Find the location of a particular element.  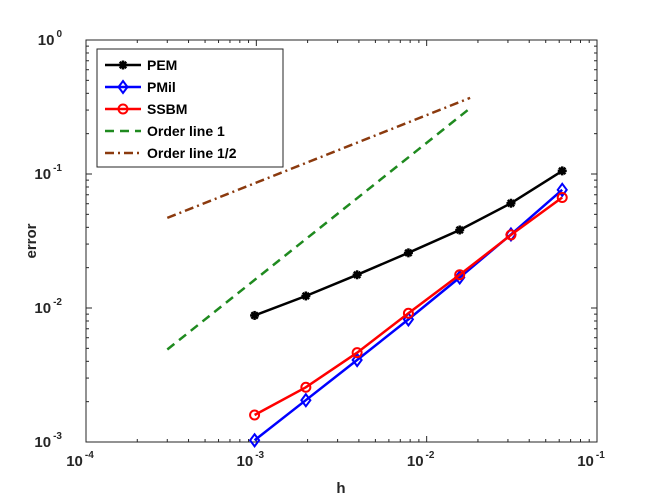

y-tick-label: 10 -2 is located at coordinates (48, 307).